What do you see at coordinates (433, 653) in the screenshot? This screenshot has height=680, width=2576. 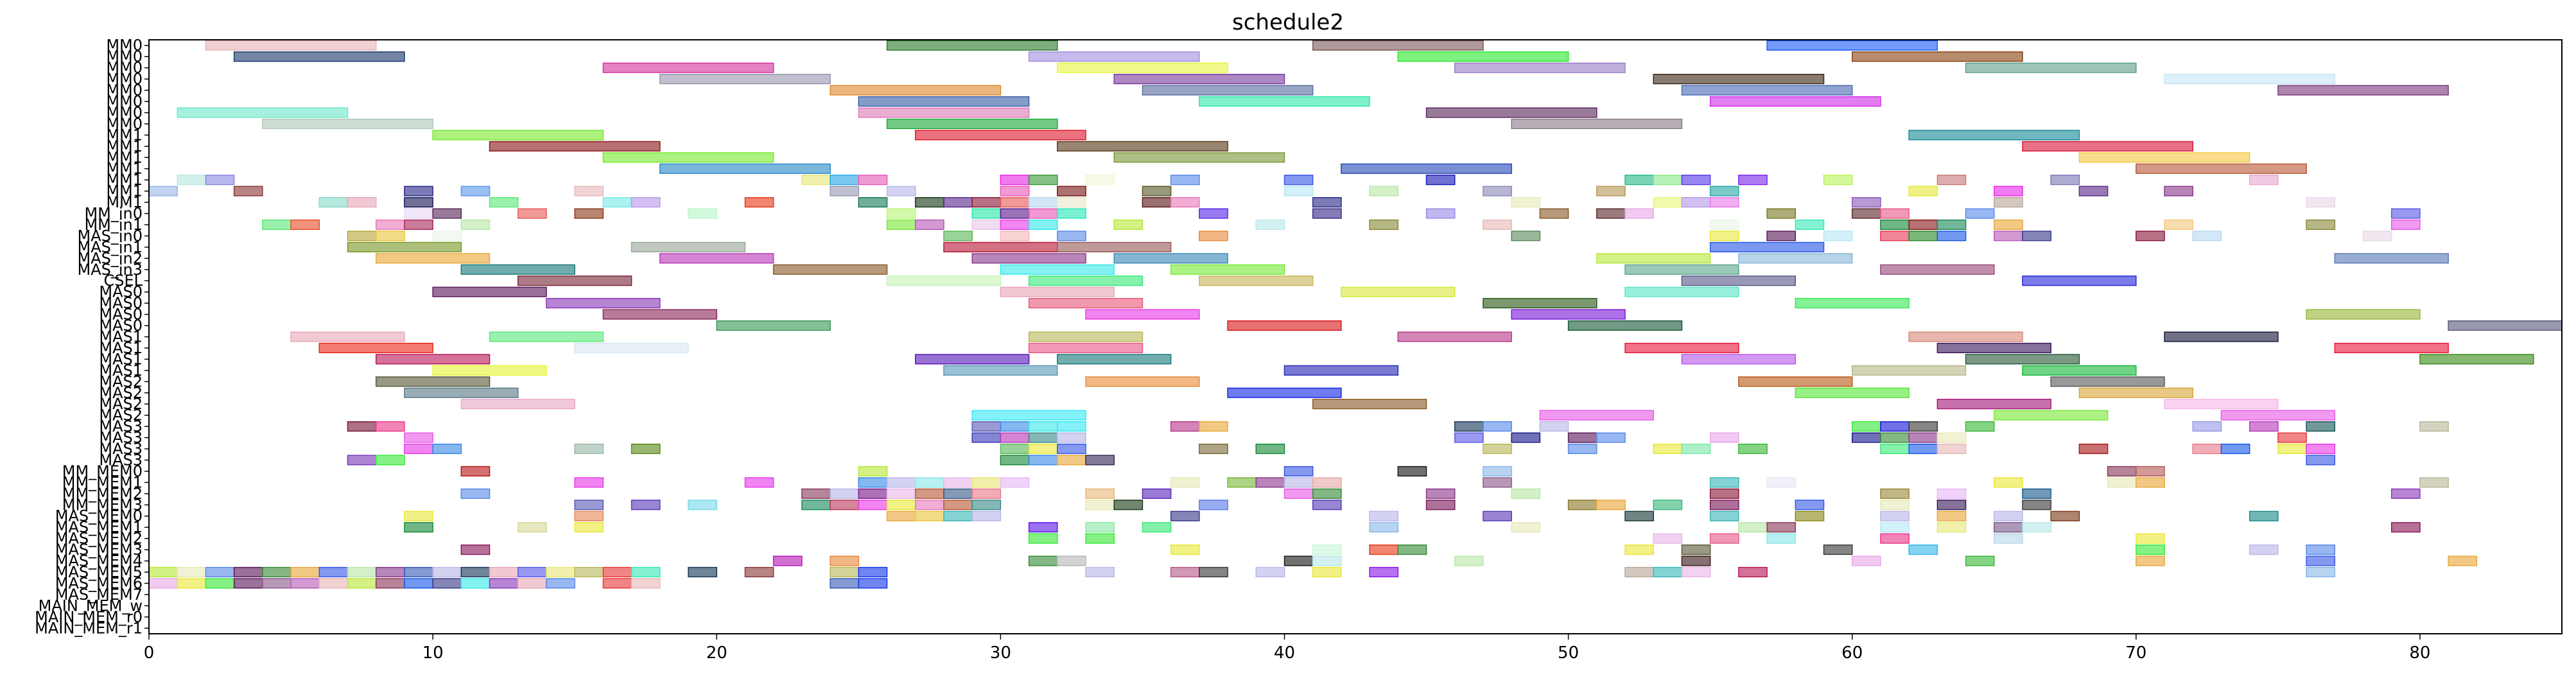 I see `x-tick-label: 10` at bounding box center [433, 653].